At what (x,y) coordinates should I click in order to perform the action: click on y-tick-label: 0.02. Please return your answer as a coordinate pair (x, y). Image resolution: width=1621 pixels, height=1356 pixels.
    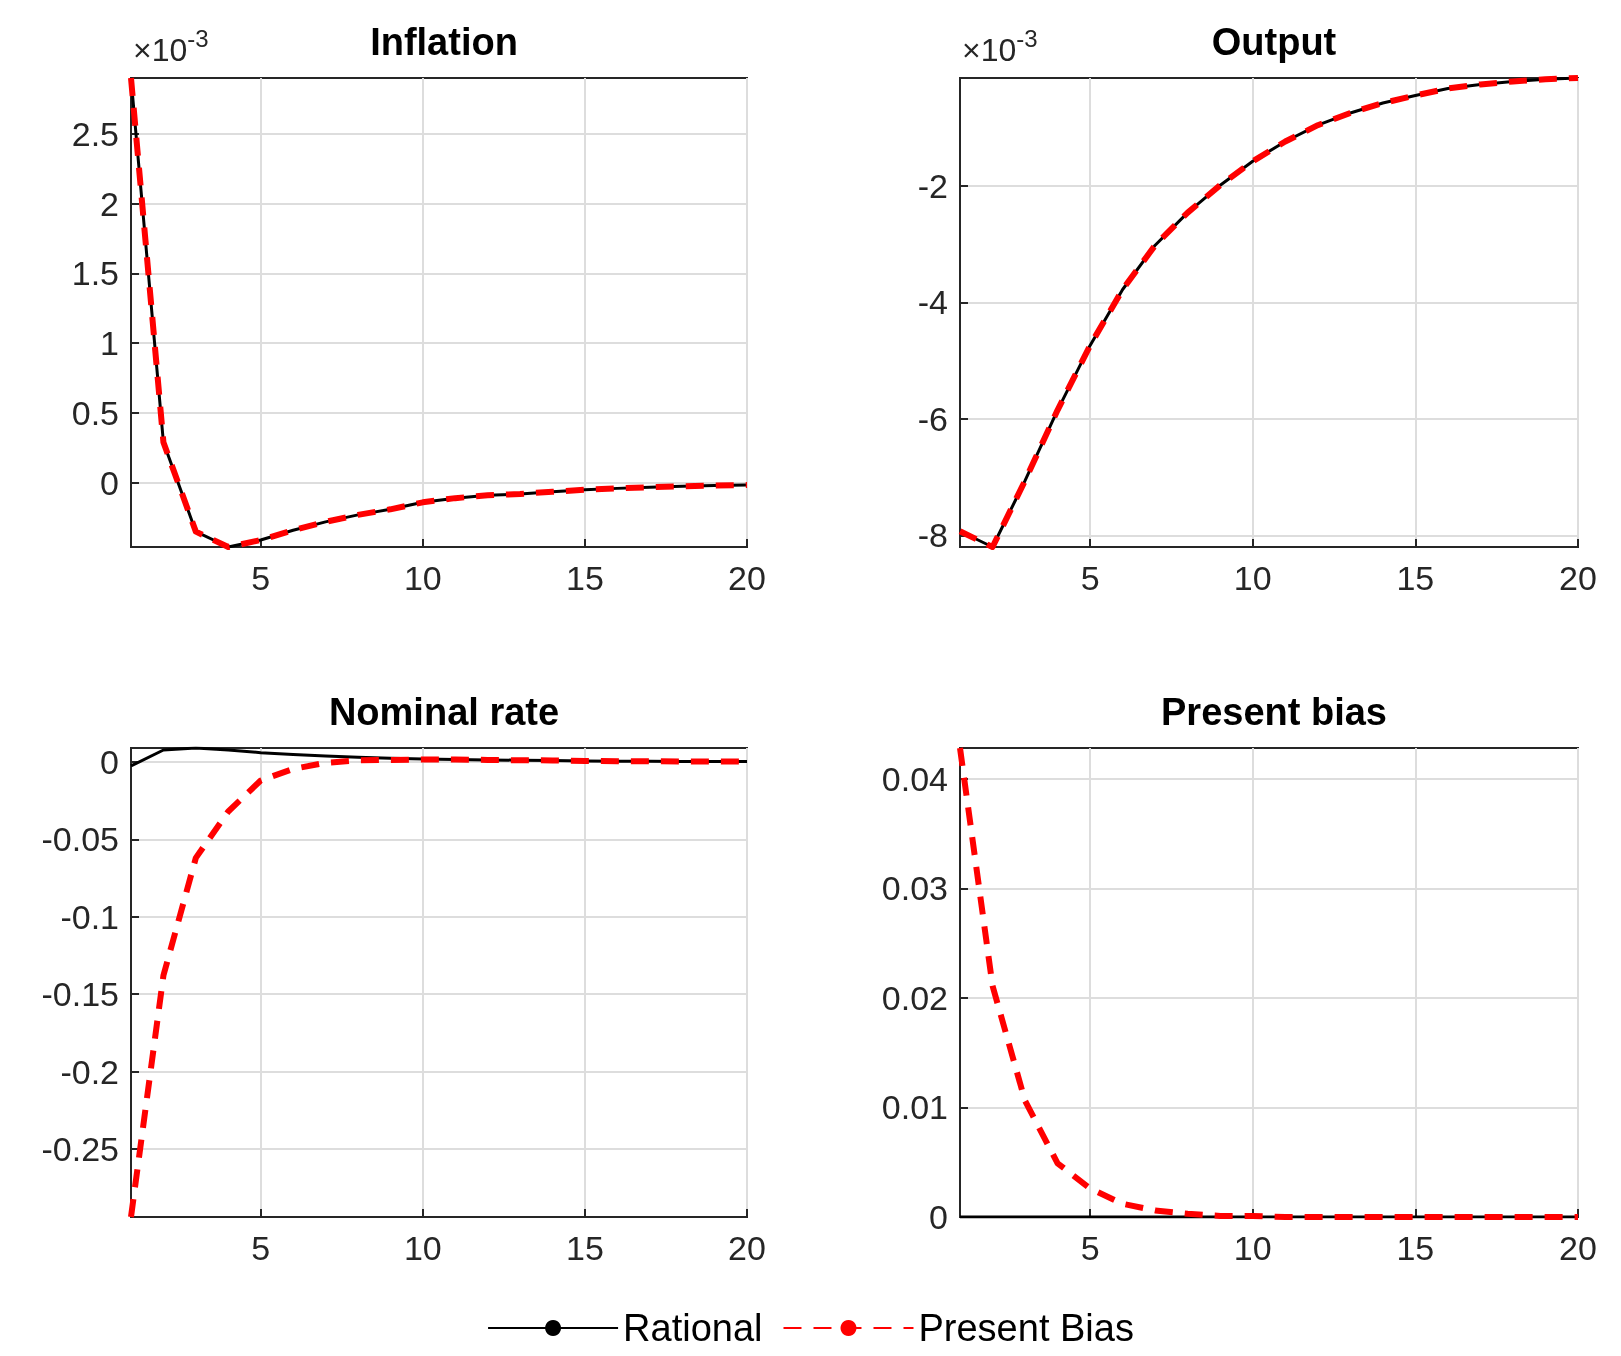
    Looking at the image, I should click on (914, 997).